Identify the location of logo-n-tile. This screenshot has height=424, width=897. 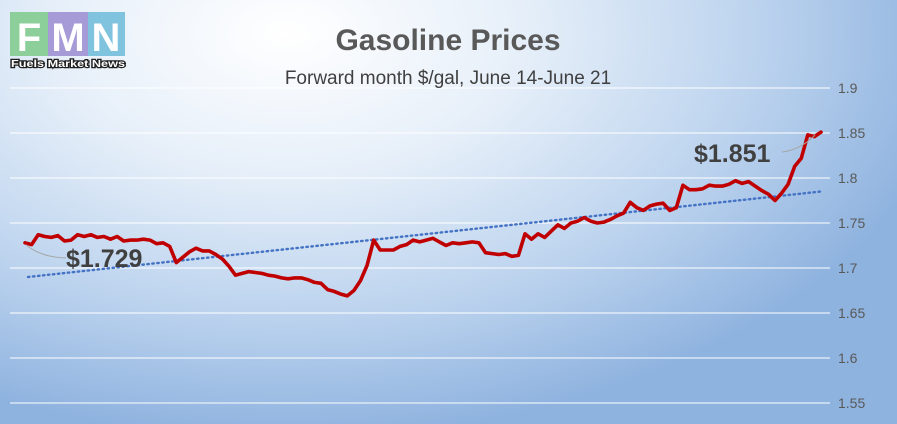
(106, 34).